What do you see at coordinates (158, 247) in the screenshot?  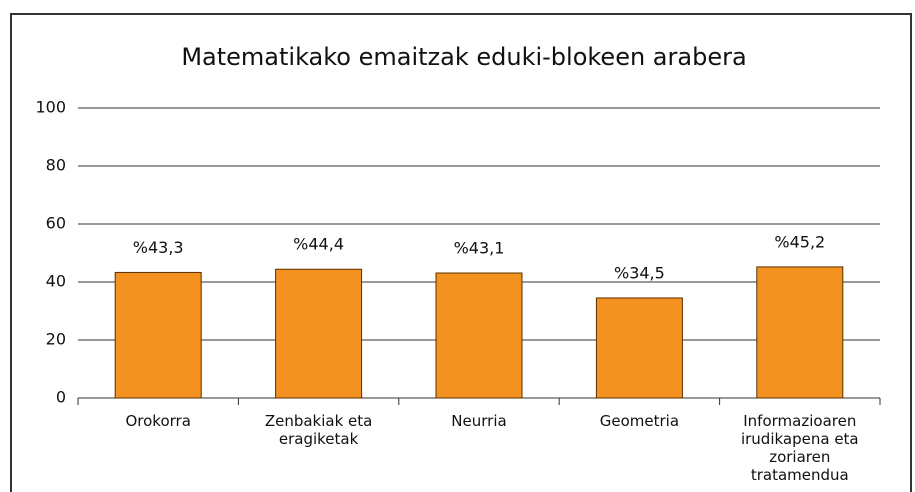 I see `value-label: %43,3` at bounding box center [158, 247].